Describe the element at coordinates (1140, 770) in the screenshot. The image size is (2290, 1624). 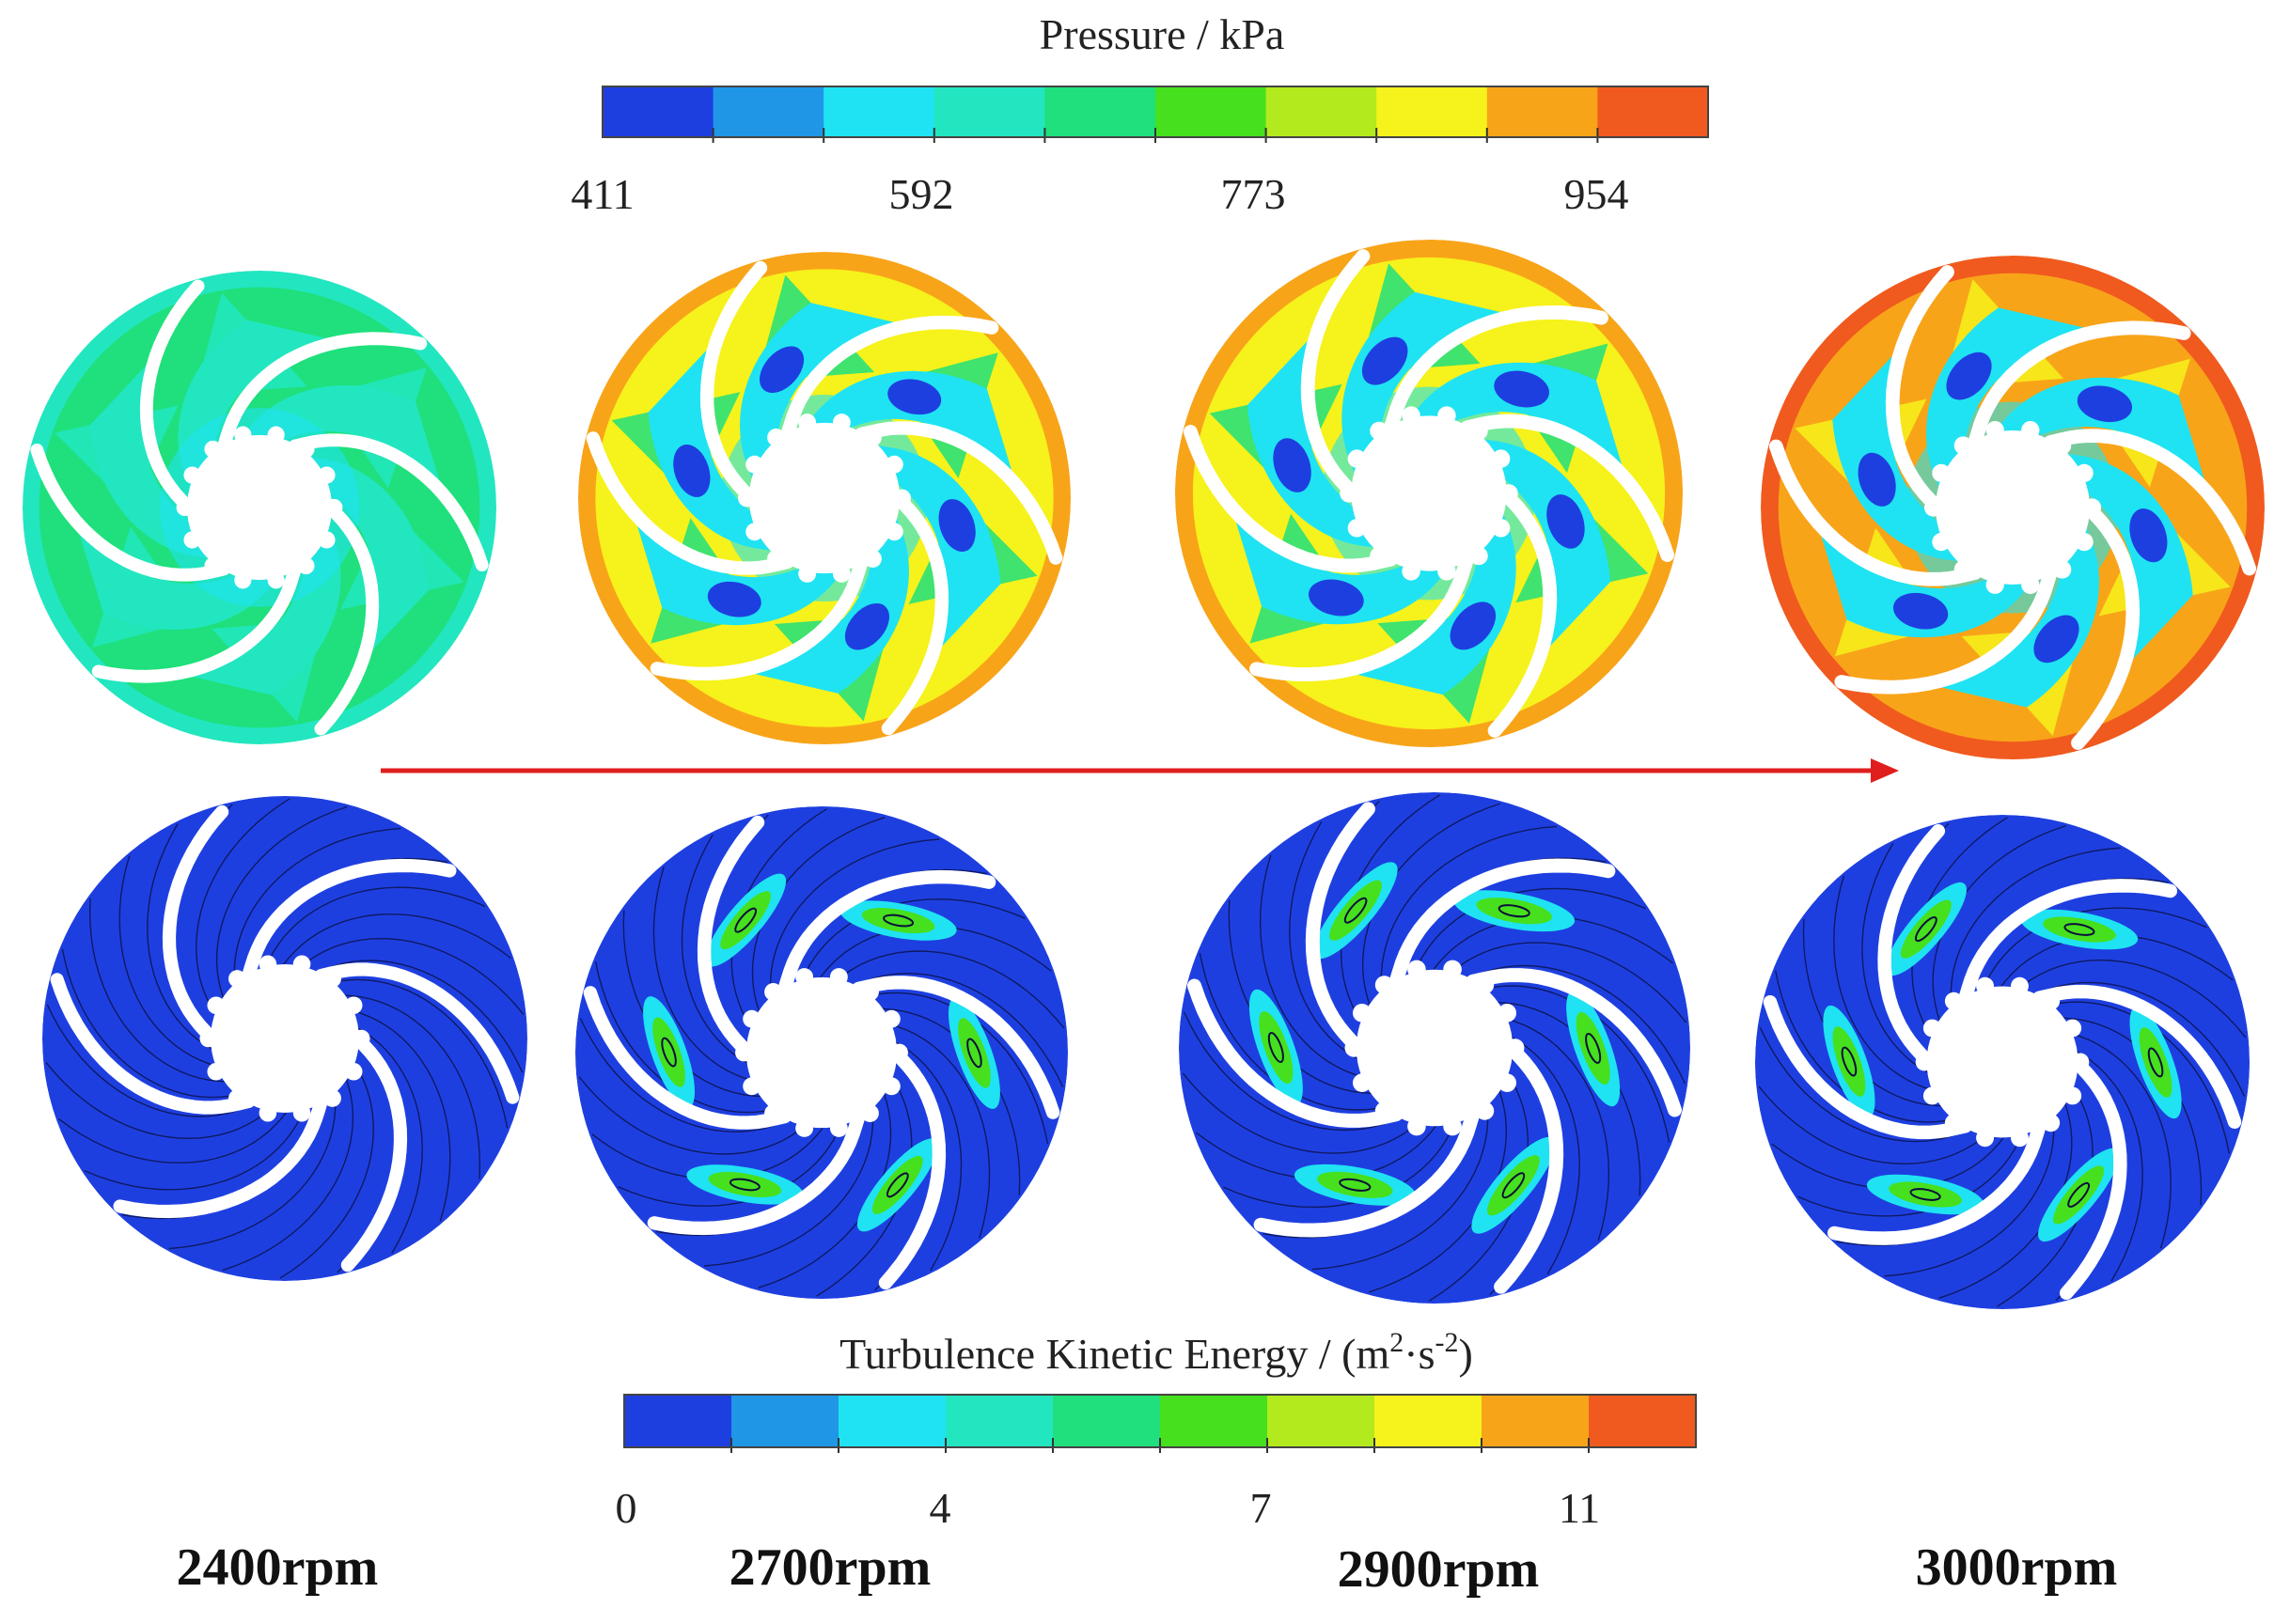
I see `speed-increase-arrow` at that location.